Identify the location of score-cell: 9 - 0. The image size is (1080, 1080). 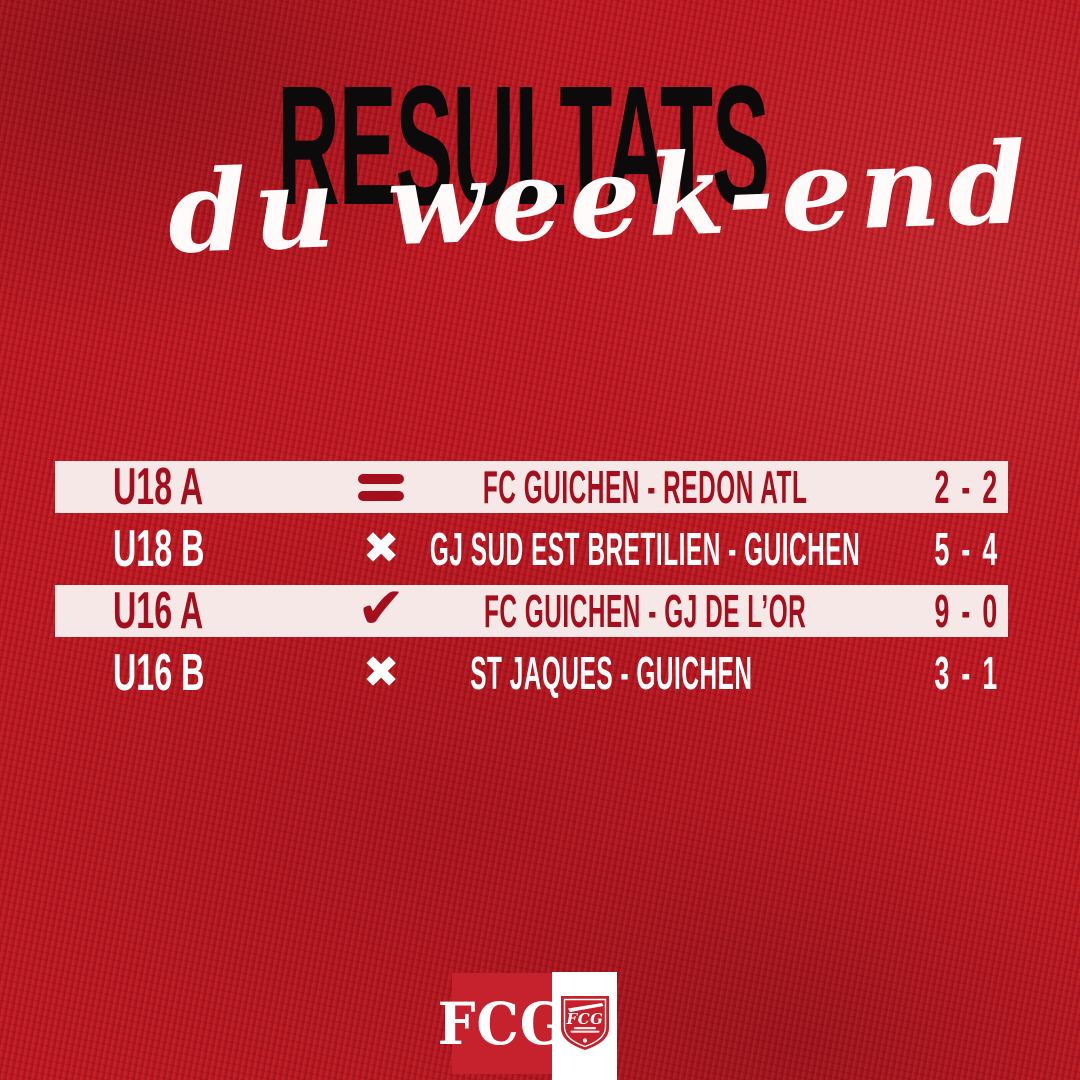
(967, 611).